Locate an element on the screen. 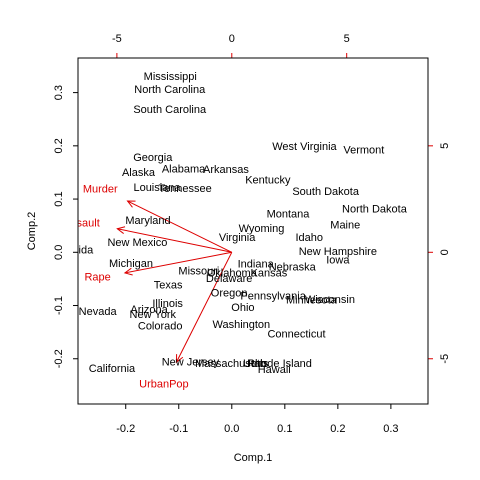 This screenshot has width=480, height=480. observation-label: Vermont is located at coordinates (363, 151).